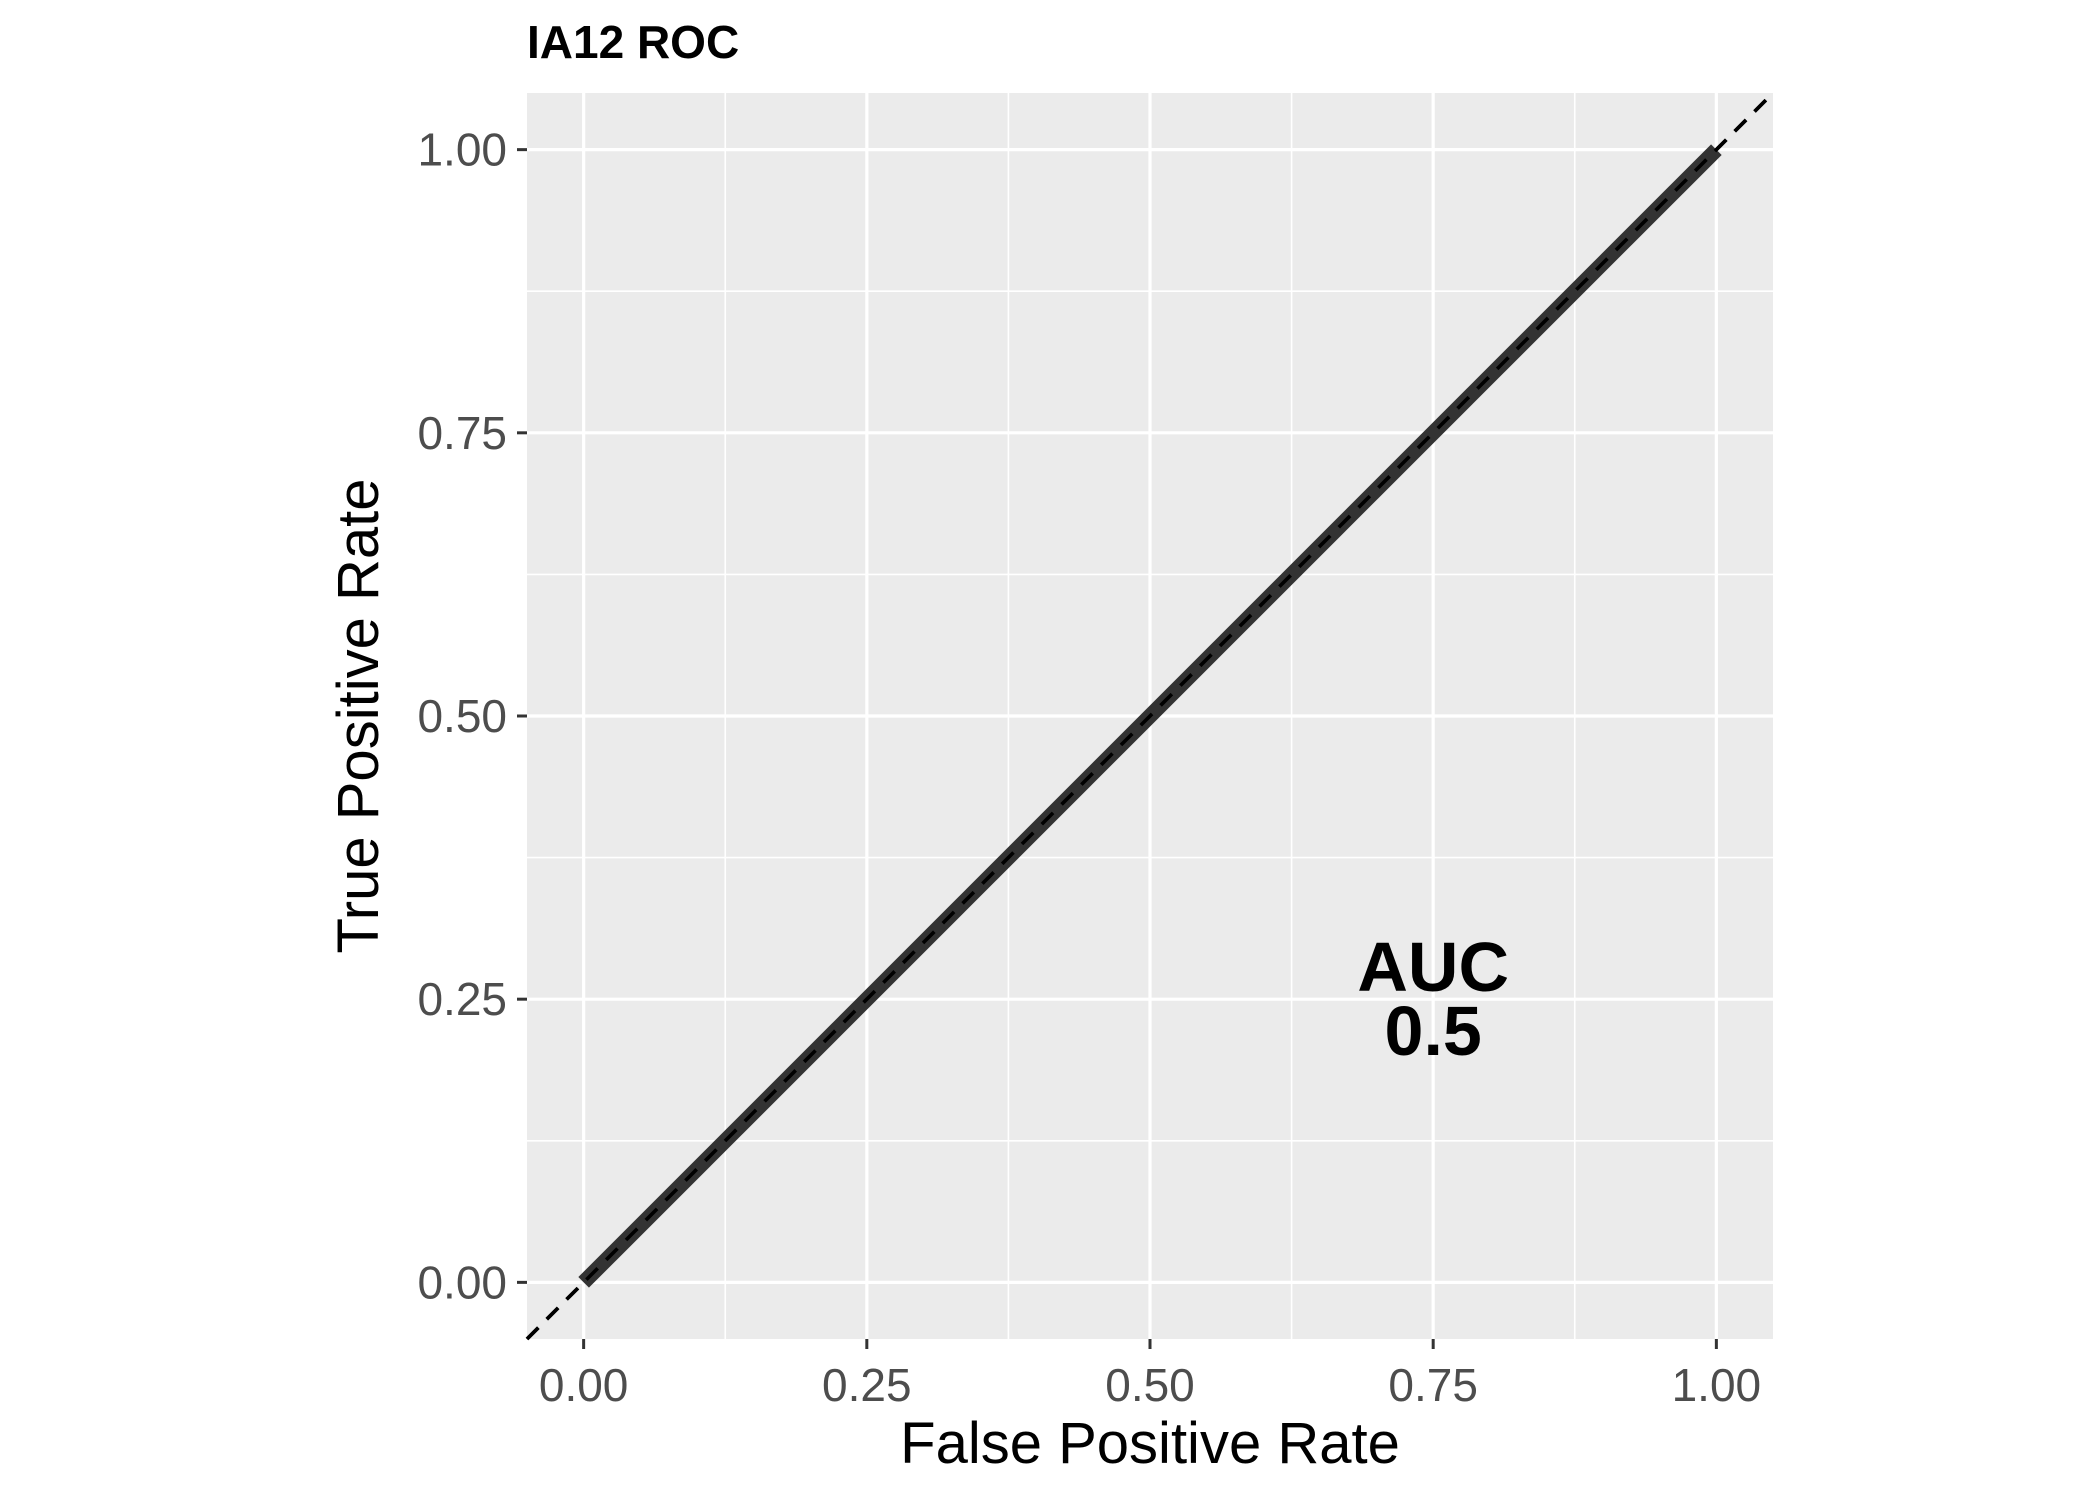 This screenshot has height=1499, width=2100. I want to click on x-tick-label: 0.25, so click(867, 1385).